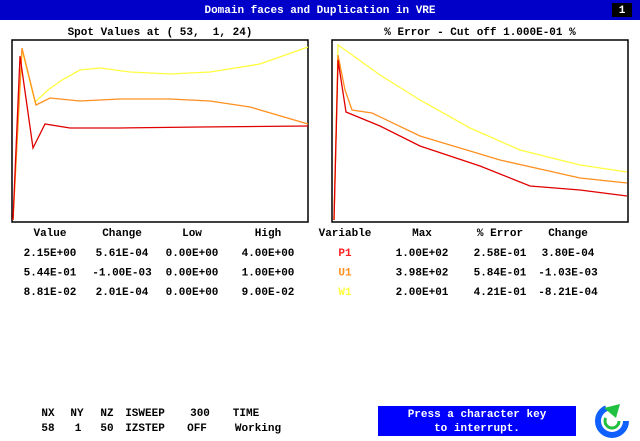  Describe the element at coordinates (50, 273) in the screenshot. I see `table-cell: 5.44E-01` at that location.